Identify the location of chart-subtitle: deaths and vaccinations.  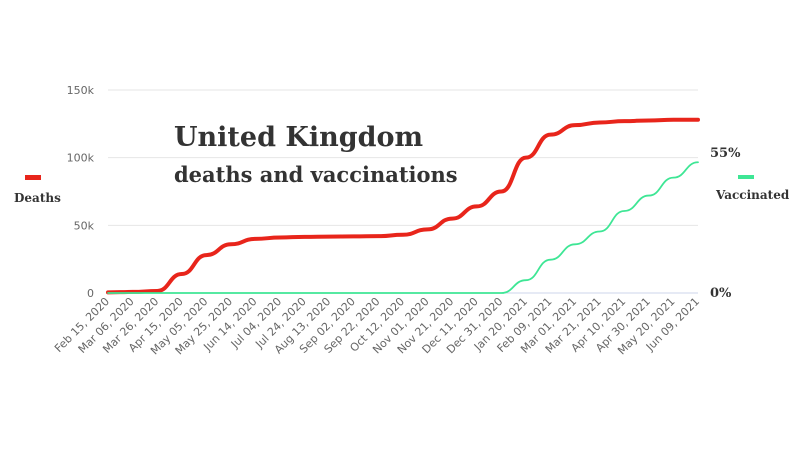
(316, 174).